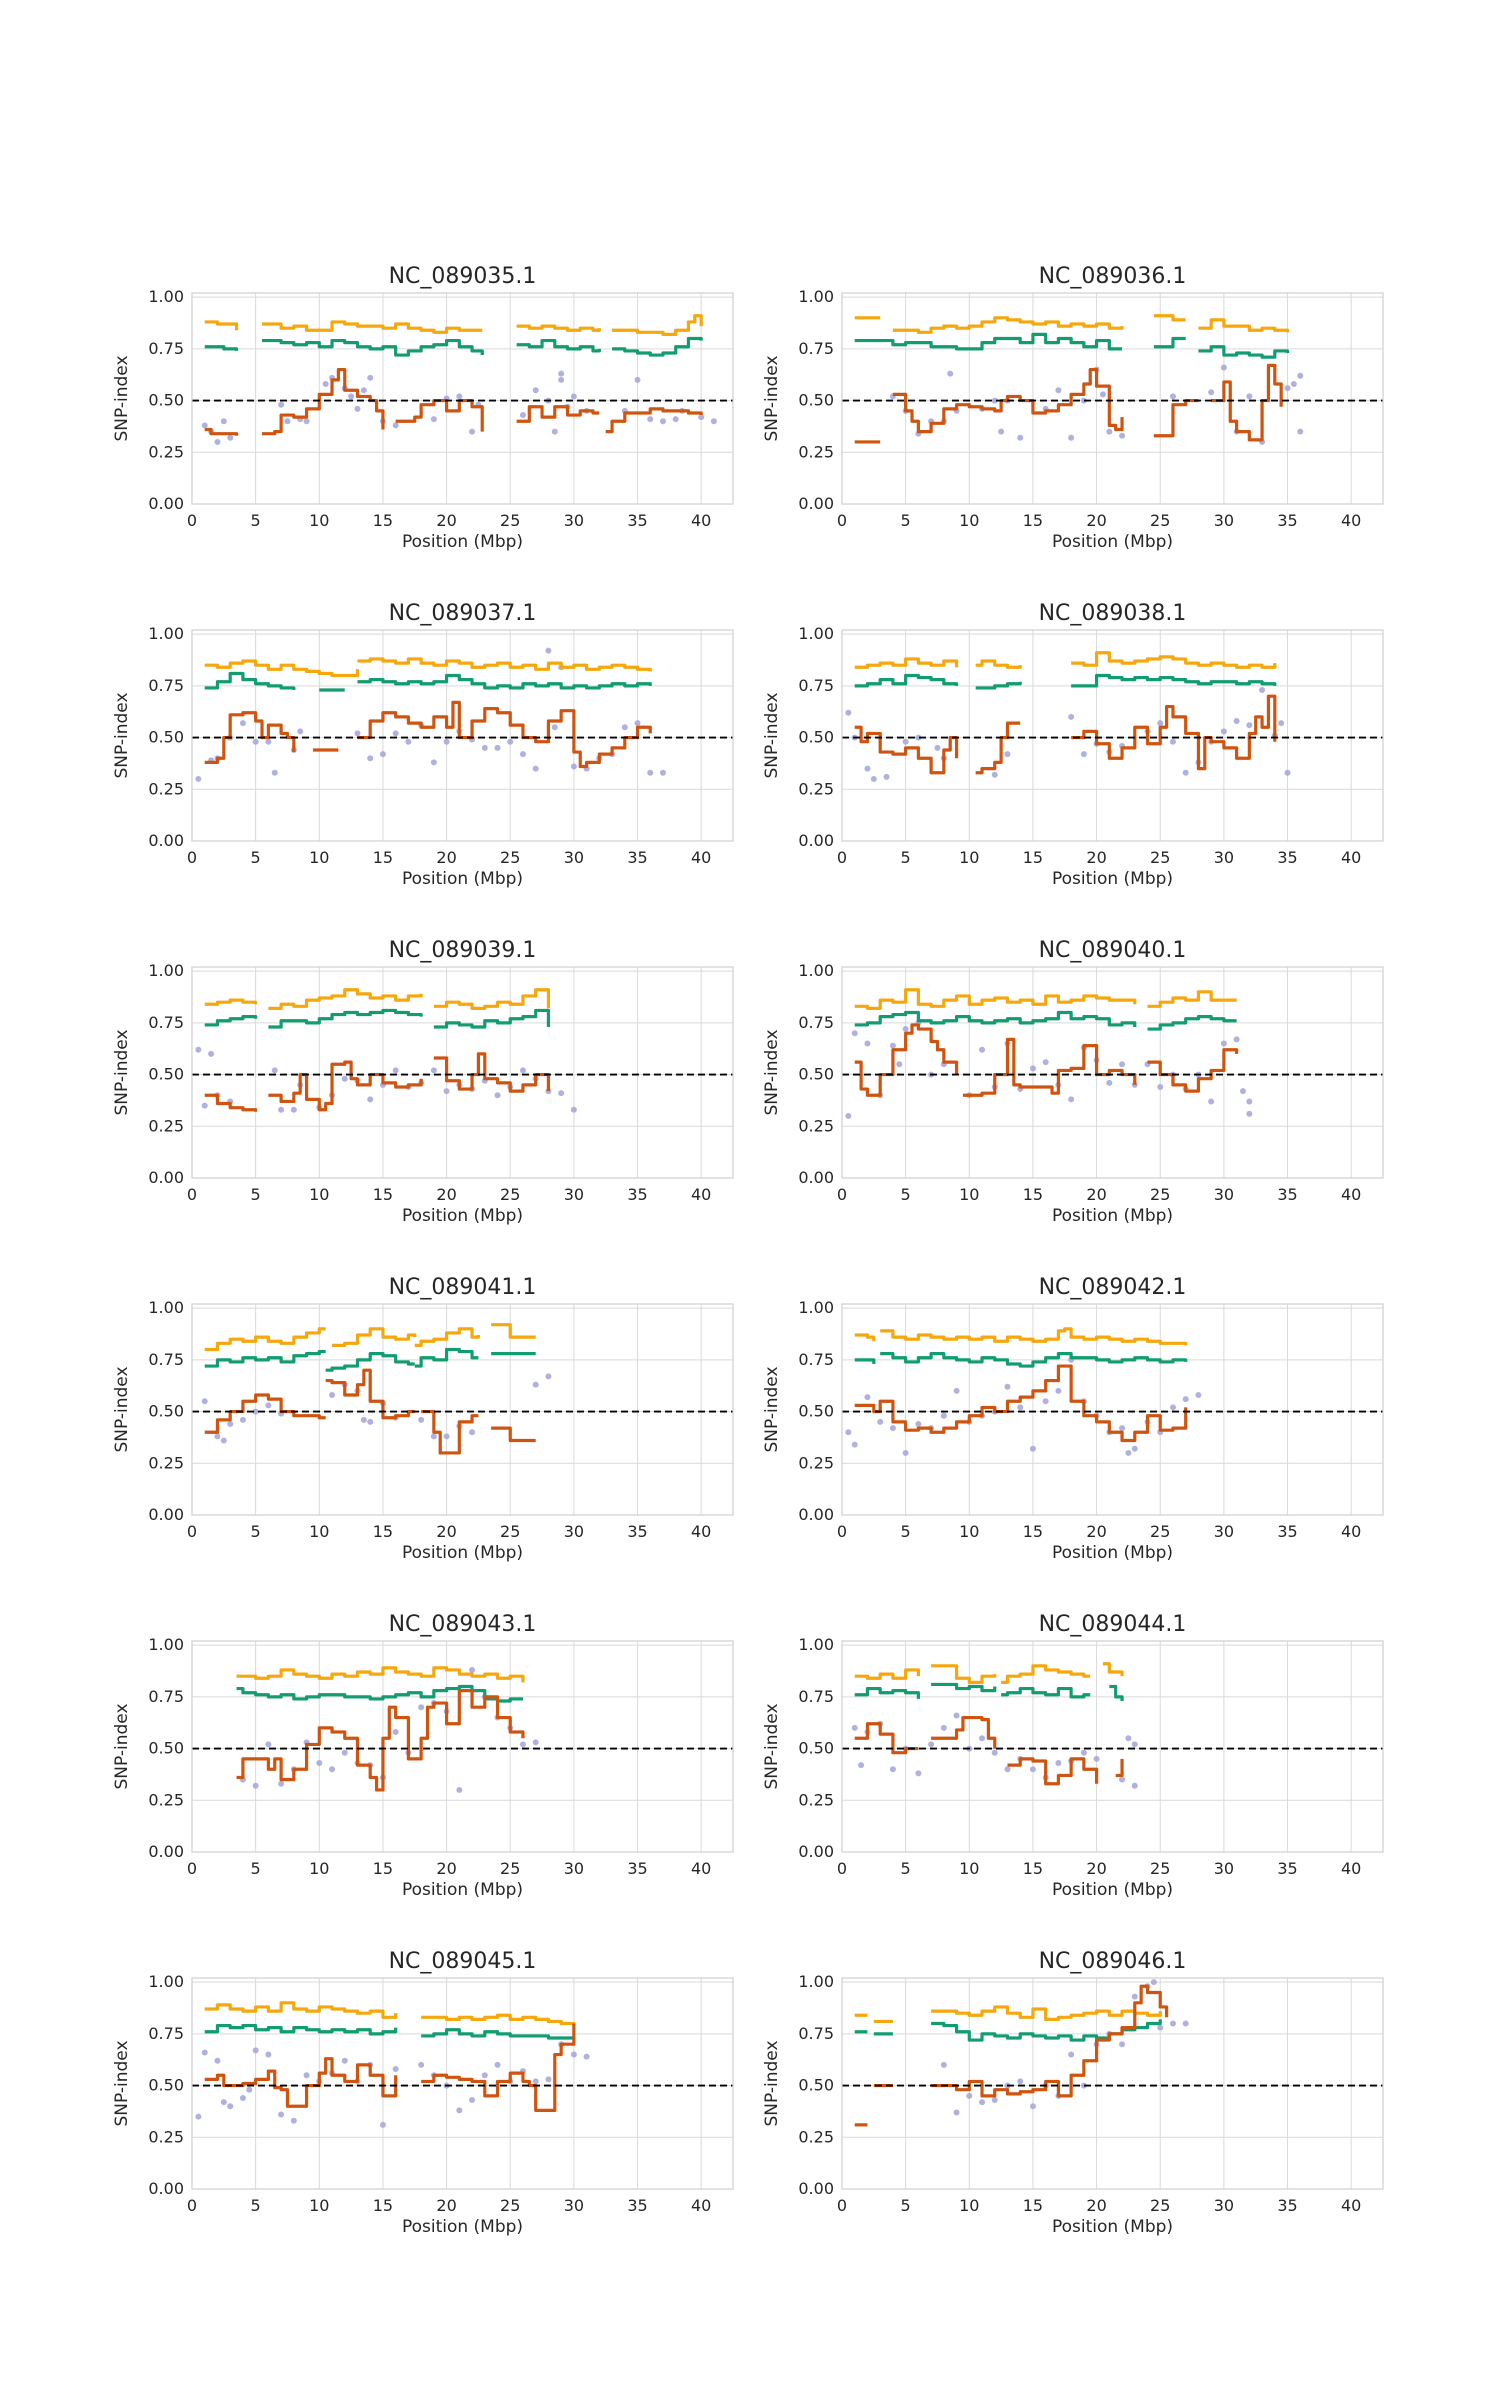 This screenshot has width=1500, height=2400. What do you see at coordinates (1287, 1531) in the screenshot?
I see `x-tick-label: 35` at bounding box center [1287, 1531].